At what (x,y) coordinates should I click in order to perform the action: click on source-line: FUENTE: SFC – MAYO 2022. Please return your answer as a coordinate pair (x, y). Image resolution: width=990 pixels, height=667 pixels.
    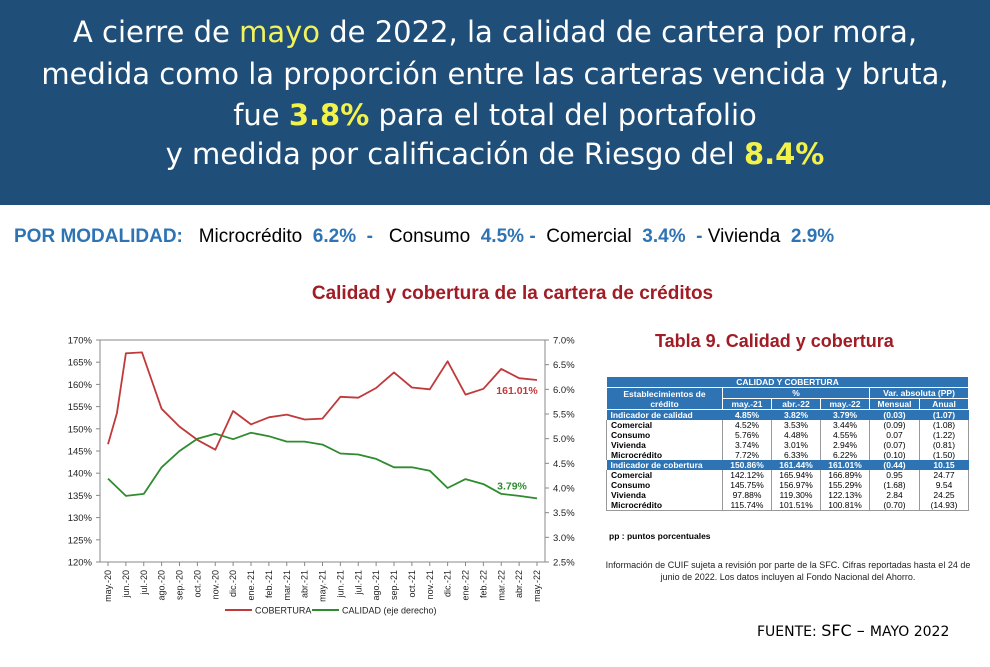
    Looking at the image, I should click on (853, 630).